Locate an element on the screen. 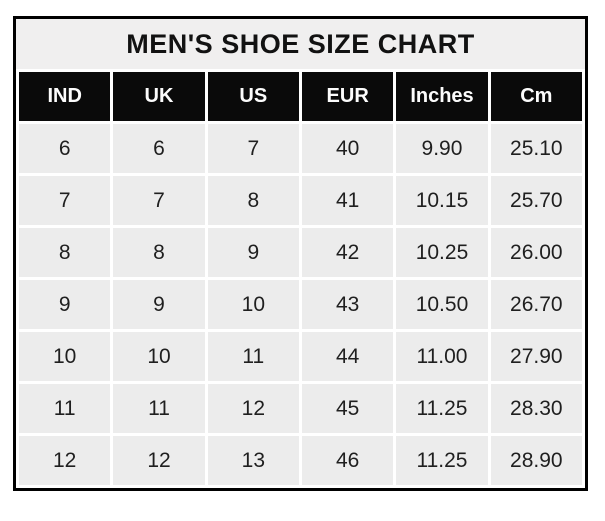  table-cell: 25.10 is located at coordinates (536, 148).